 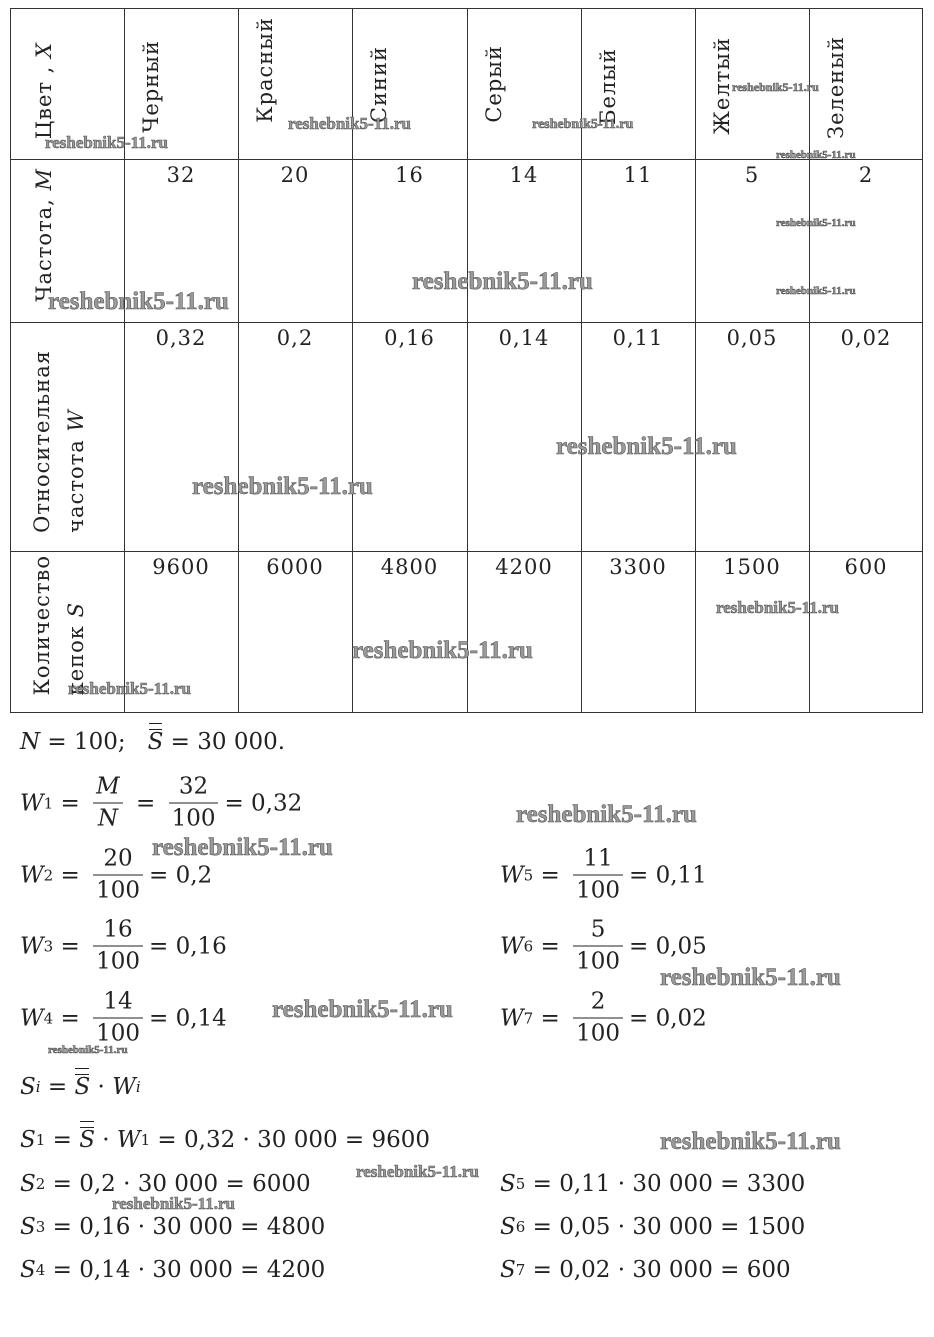 I want to click on numerator: 2, so click(x=598, y=1001).